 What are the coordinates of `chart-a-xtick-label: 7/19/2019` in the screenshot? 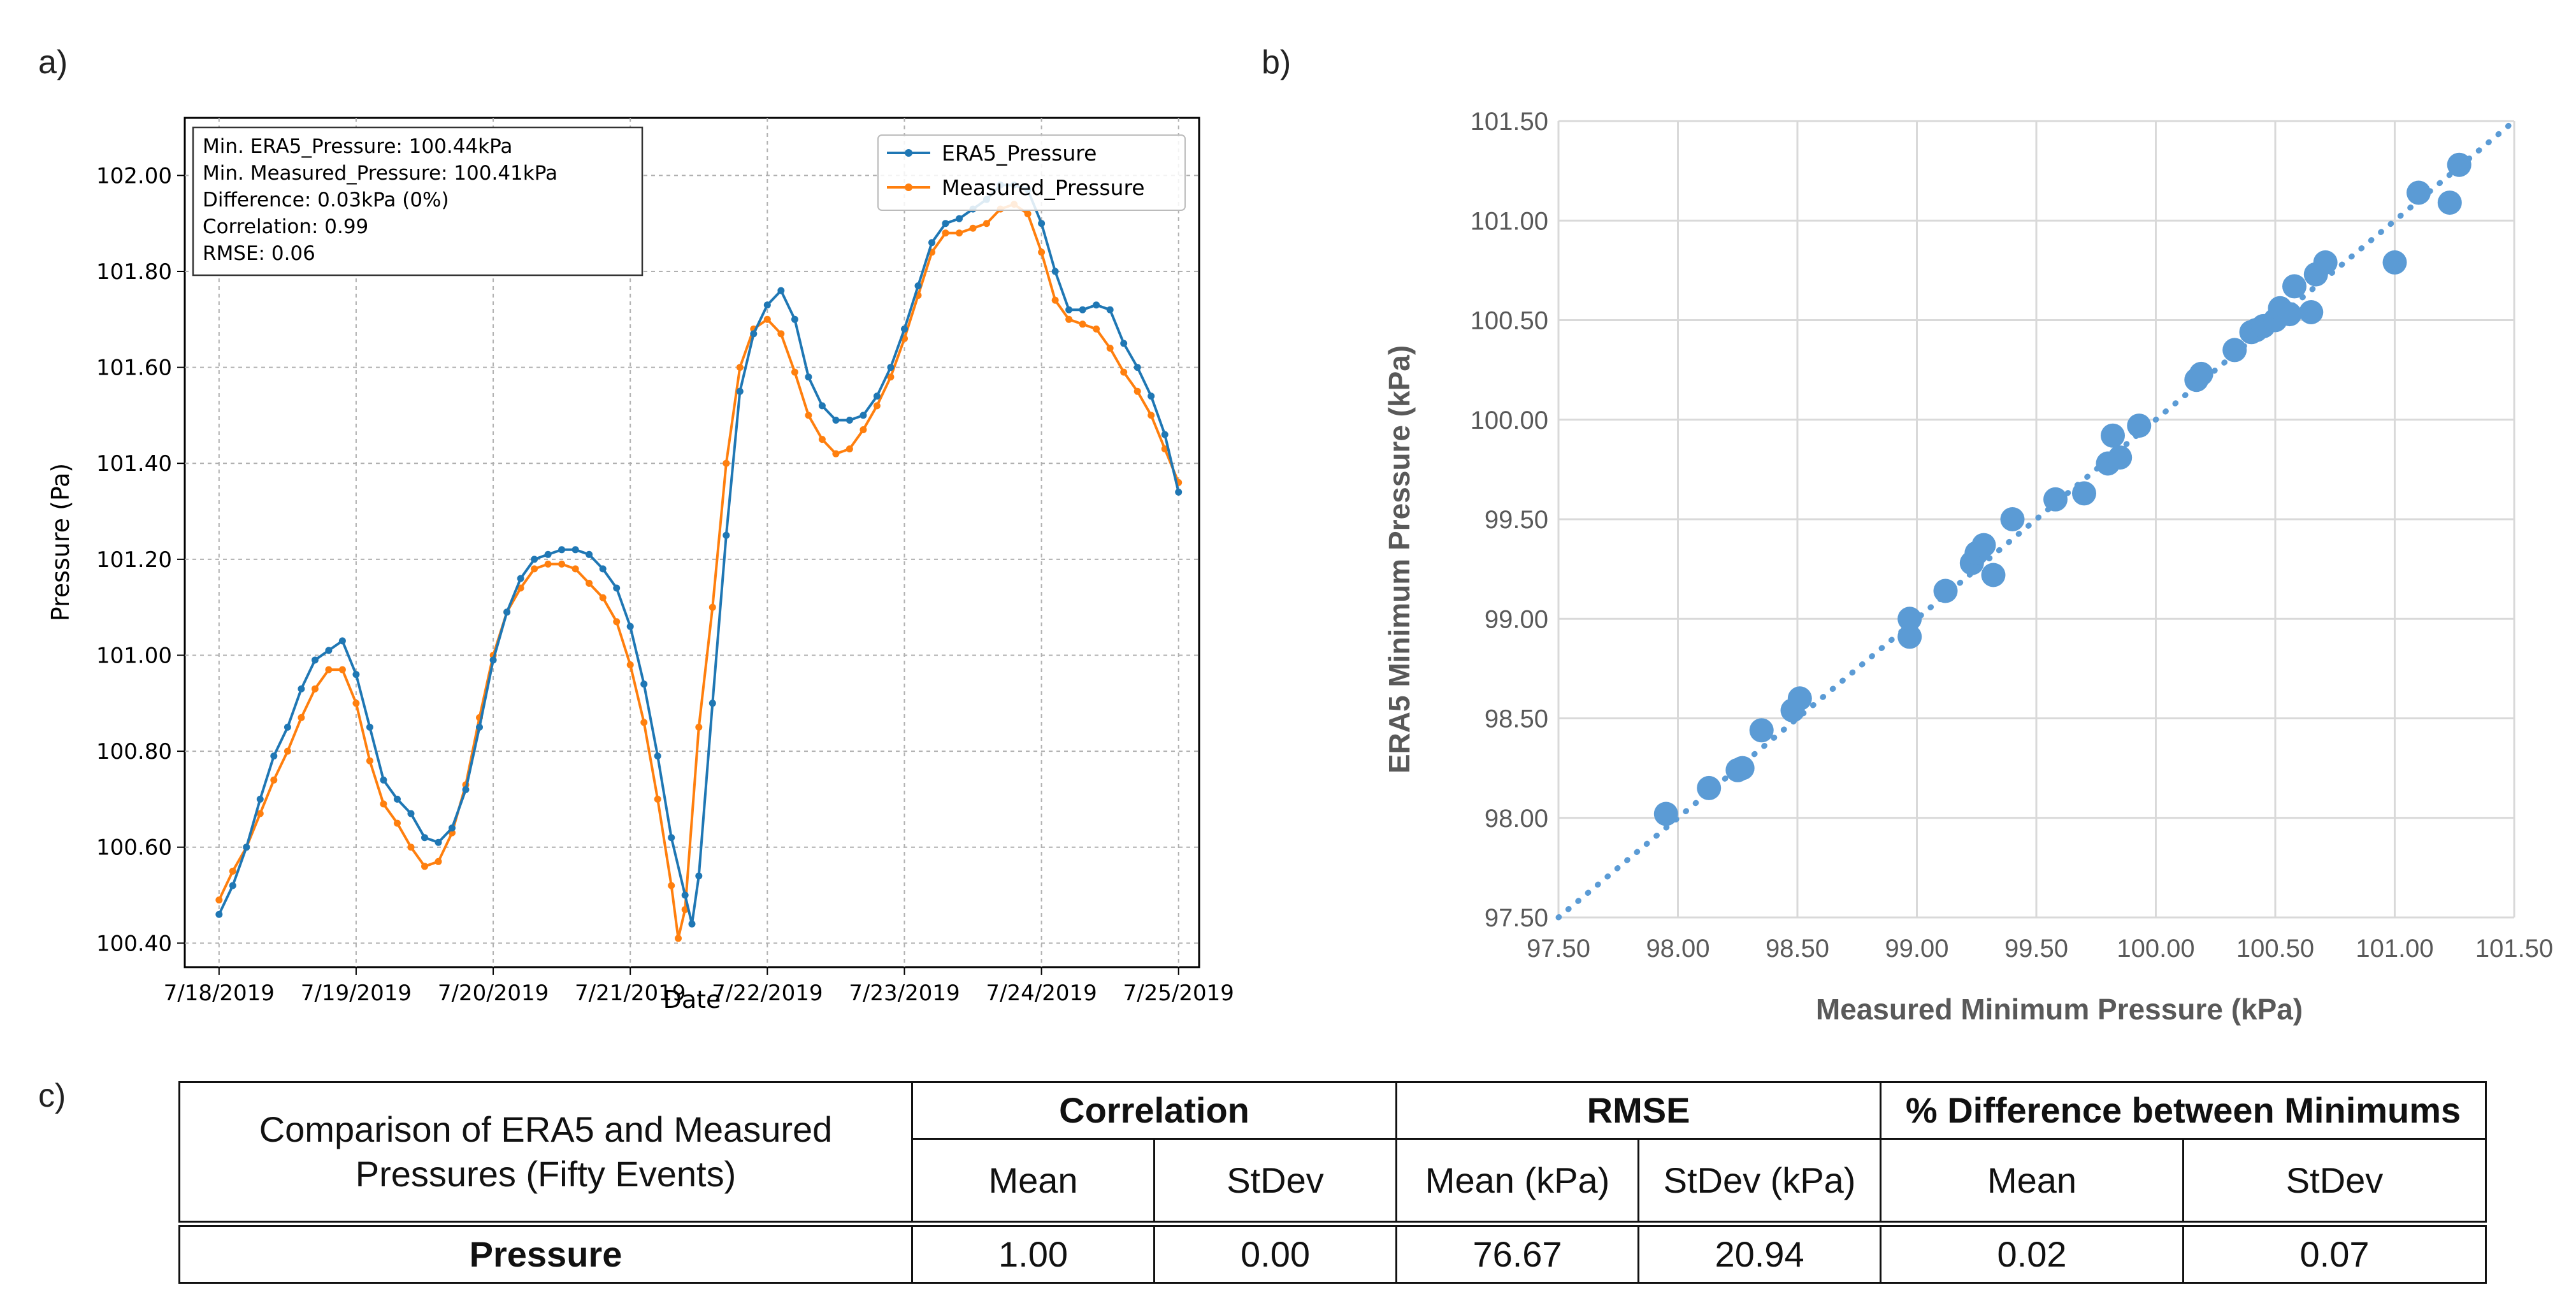 It's located at (356, 994).